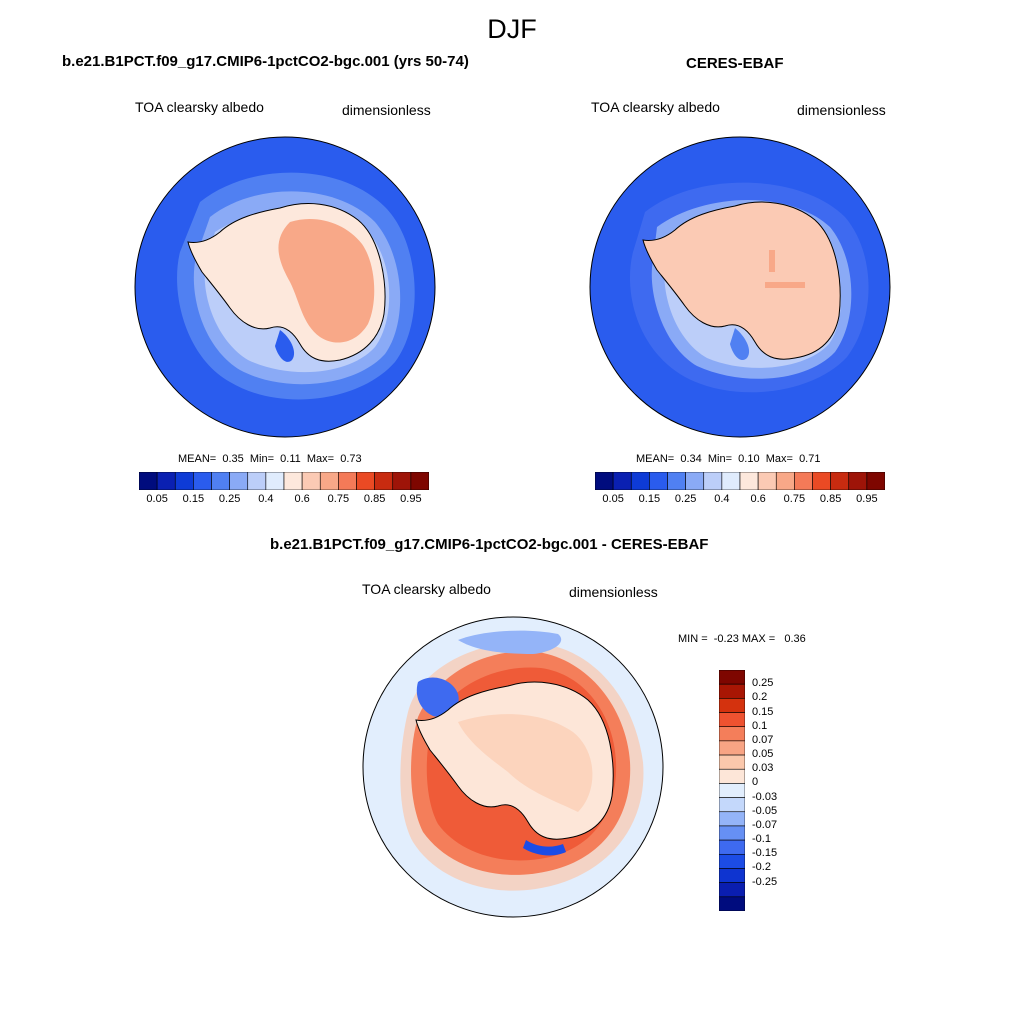  What do you see at coordinates (841, 110) in the screenshot?
I see `panel2-units-label: dimensionless` at bounding box center [841, 110].